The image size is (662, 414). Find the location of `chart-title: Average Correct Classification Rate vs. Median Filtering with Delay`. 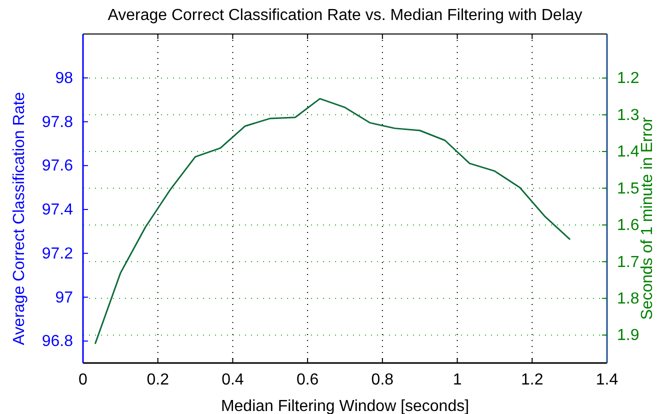

chart-title: Average Correct Classification Rate vs. Median Filtering with Delay is located at coordinates (345, 15).